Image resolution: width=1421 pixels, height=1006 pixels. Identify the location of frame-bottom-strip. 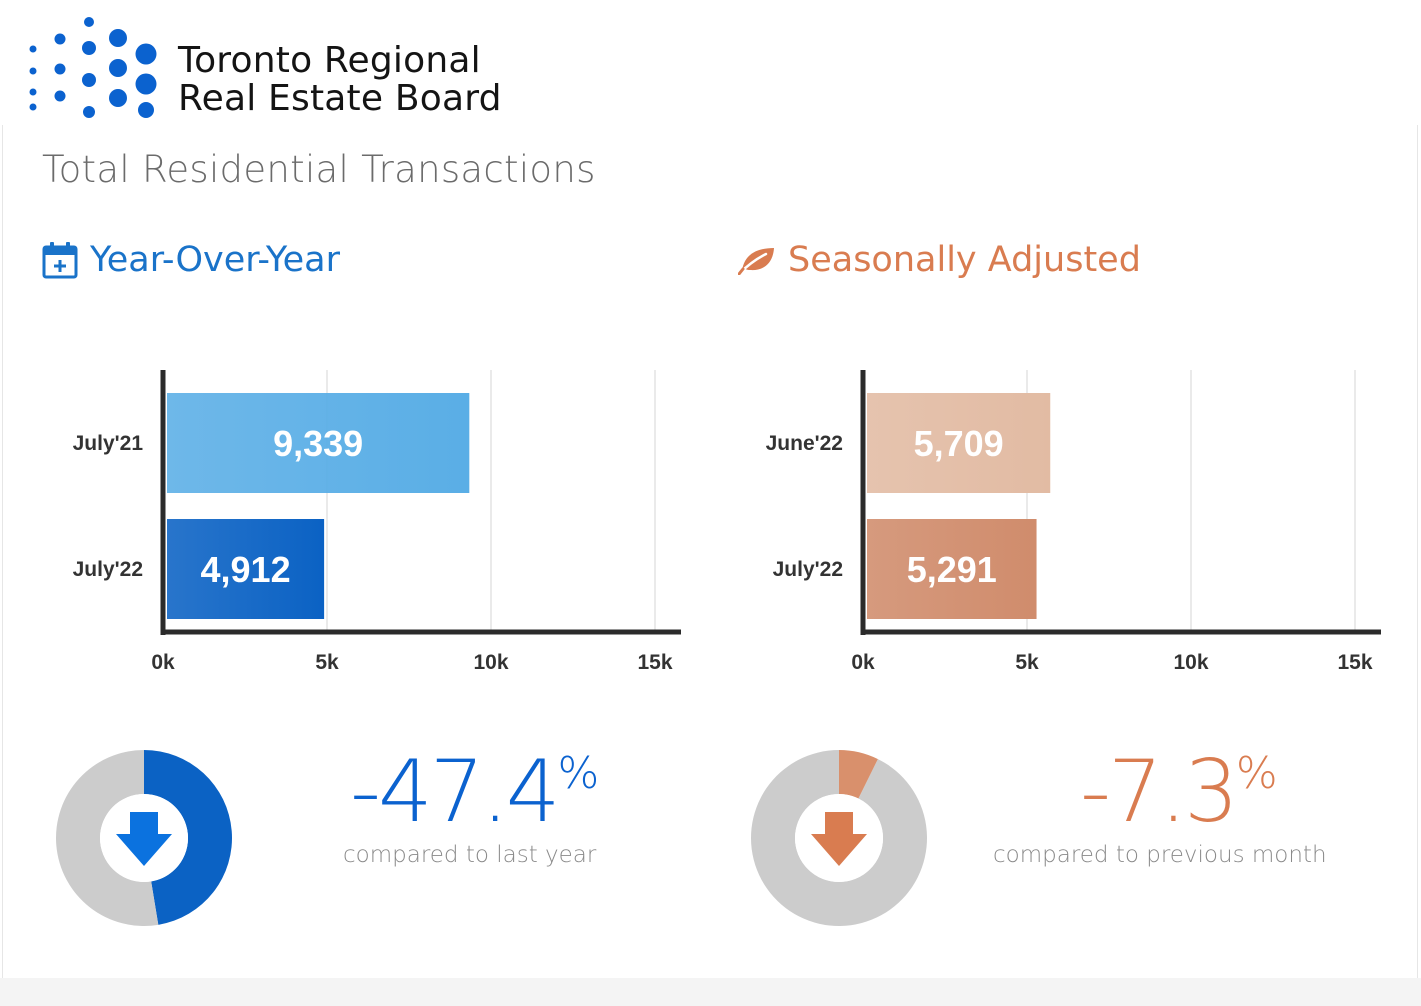
(710, 992).